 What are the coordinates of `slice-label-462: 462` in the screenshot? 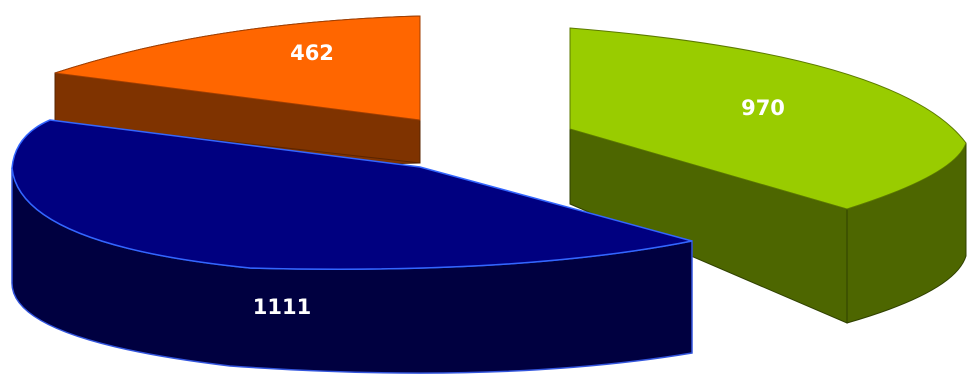 It's located at (312, 53).